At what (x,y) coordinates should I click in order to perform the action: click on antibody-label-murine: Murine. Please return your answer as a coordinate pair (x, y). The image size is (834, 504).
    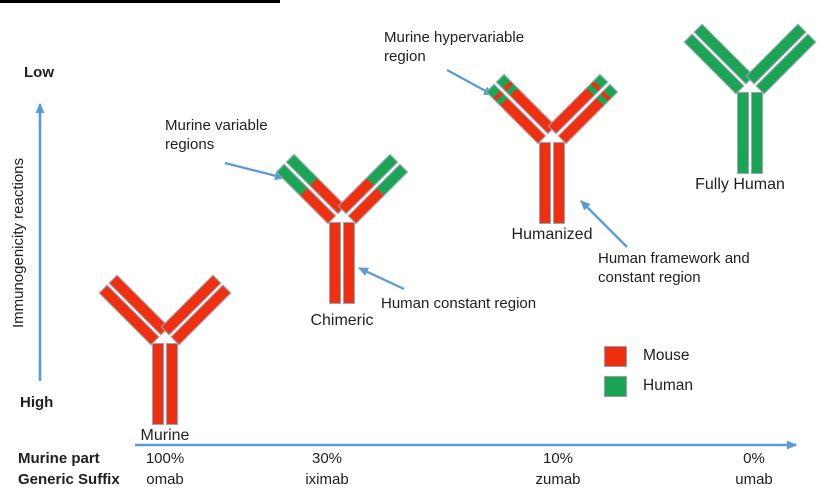
    Looking at the image, I should click on (165, 435).